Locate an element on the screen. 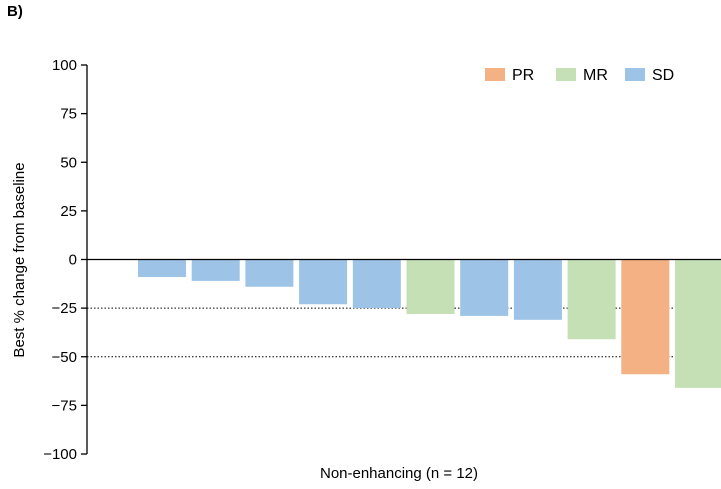  legend-label-sd: SD is located at coordinates (663, 75).